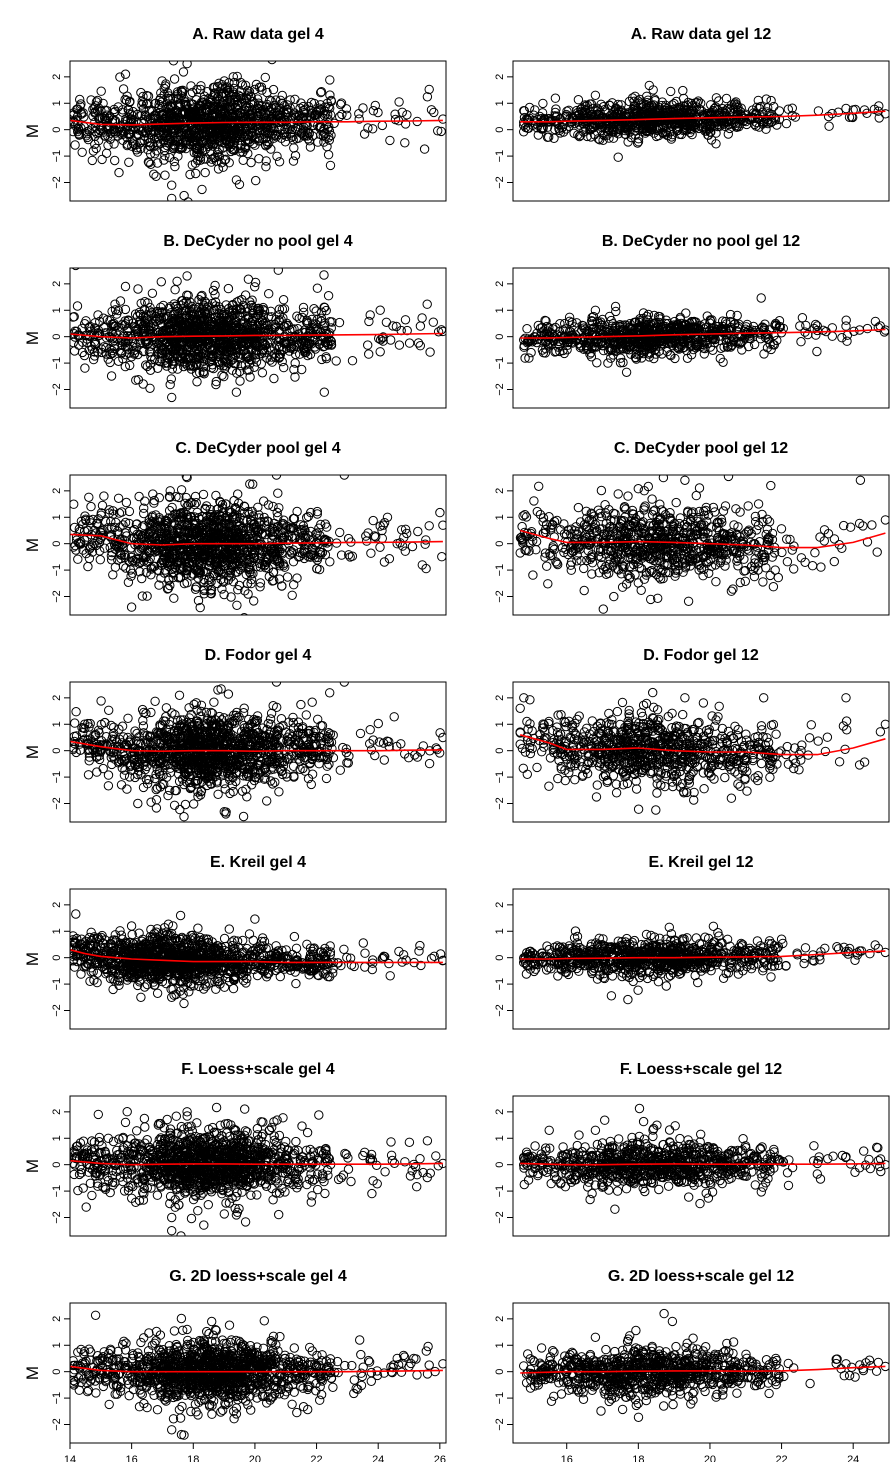 This screenshot has width=891, height=1462. What do you see at coordinates (500, 337) in the screenshot?
I see `y-tick-label: 0` at bounding box center [500, 337].